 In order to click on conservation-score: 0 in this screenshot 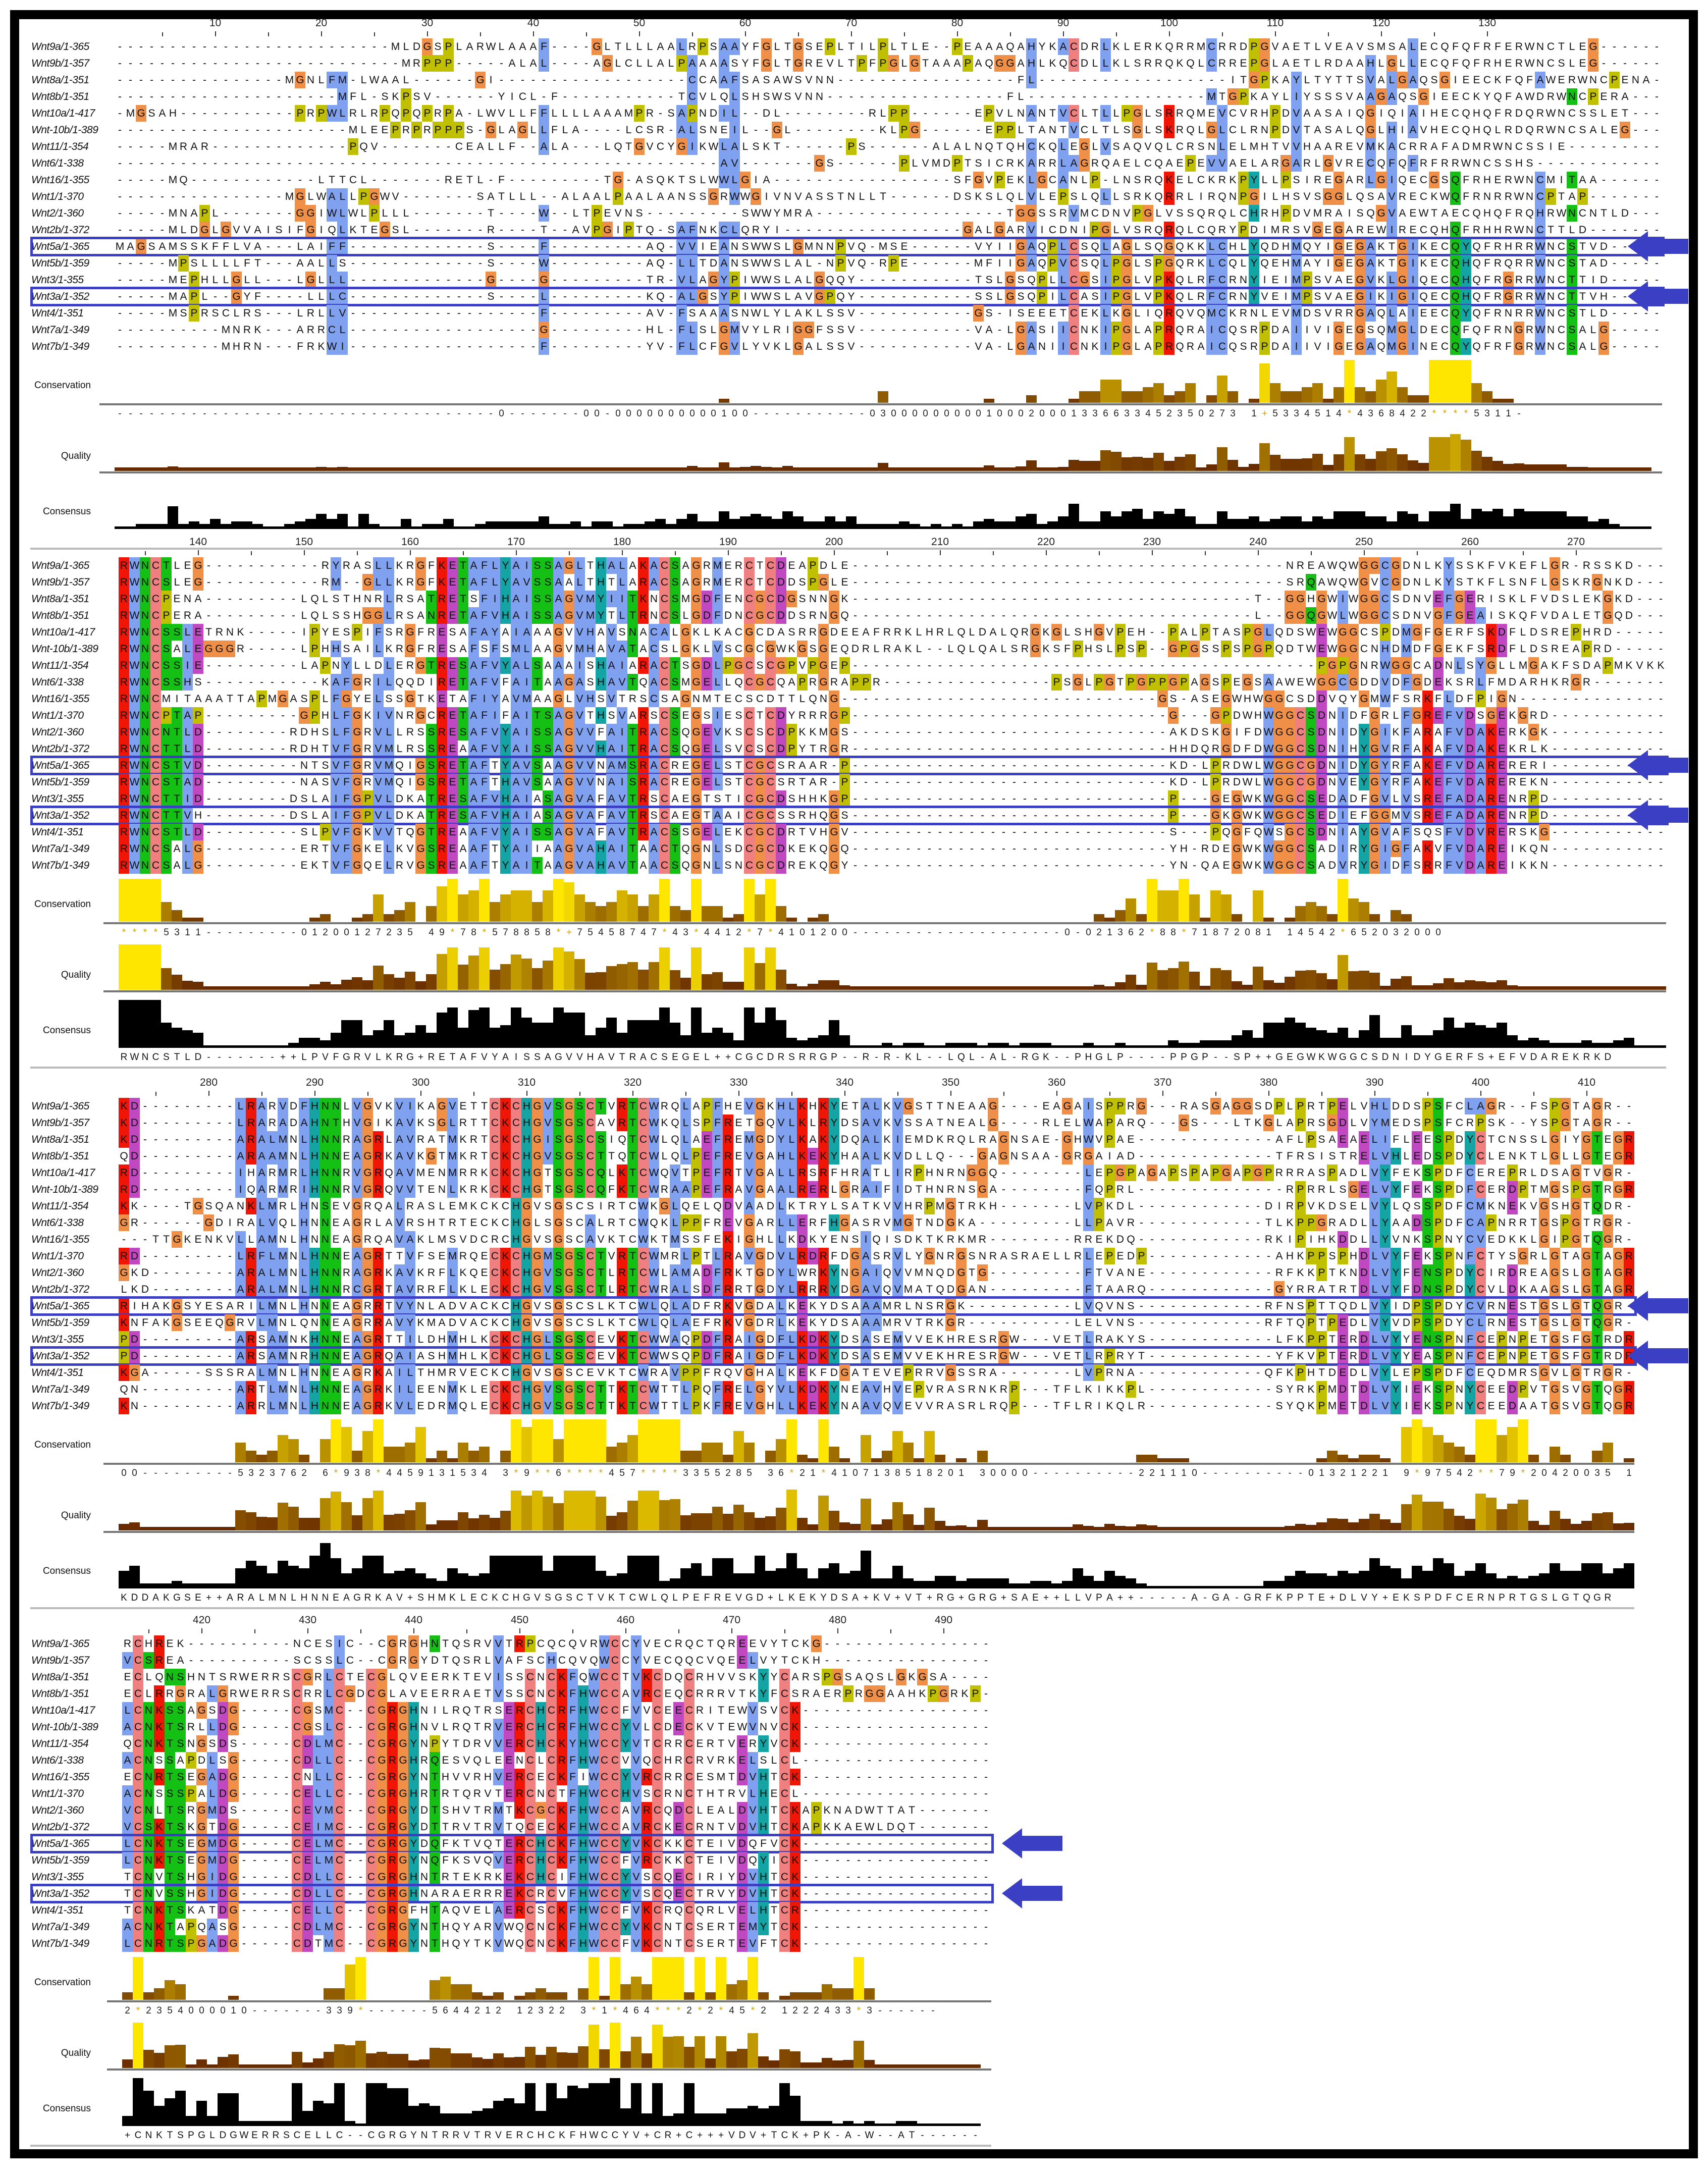, I will do `click(946, 414)`.